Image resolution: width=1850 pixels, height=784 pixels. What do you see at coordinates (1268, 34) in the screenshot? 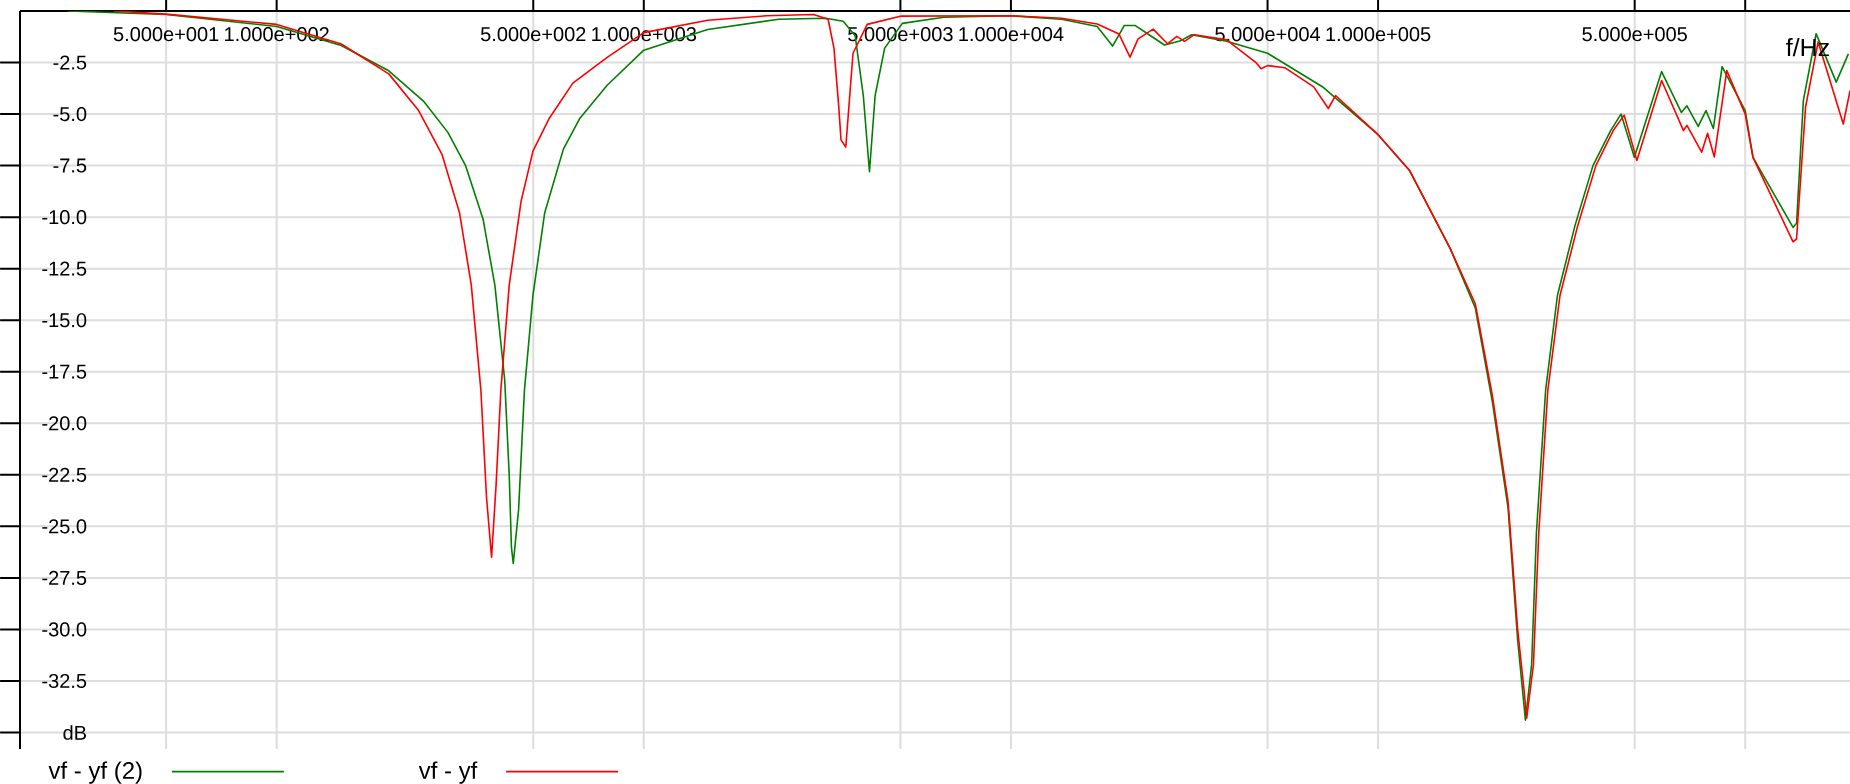
I see `x-tick-label: 5.000e+004` at bounding box center [1268, 34].